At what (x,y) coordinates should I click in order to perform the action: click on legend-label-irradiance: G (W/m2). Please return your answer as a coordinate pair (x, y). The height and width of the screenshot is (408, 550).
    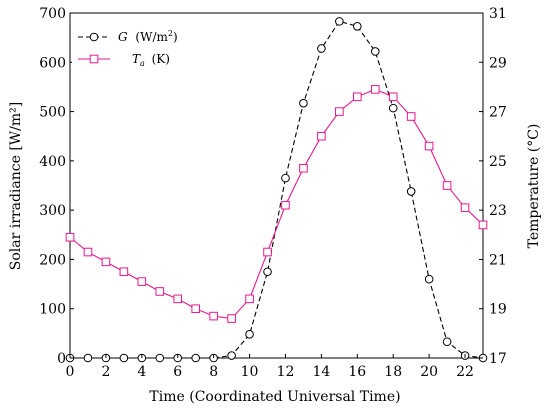
    Looking at the image, I should click on (148, 36).